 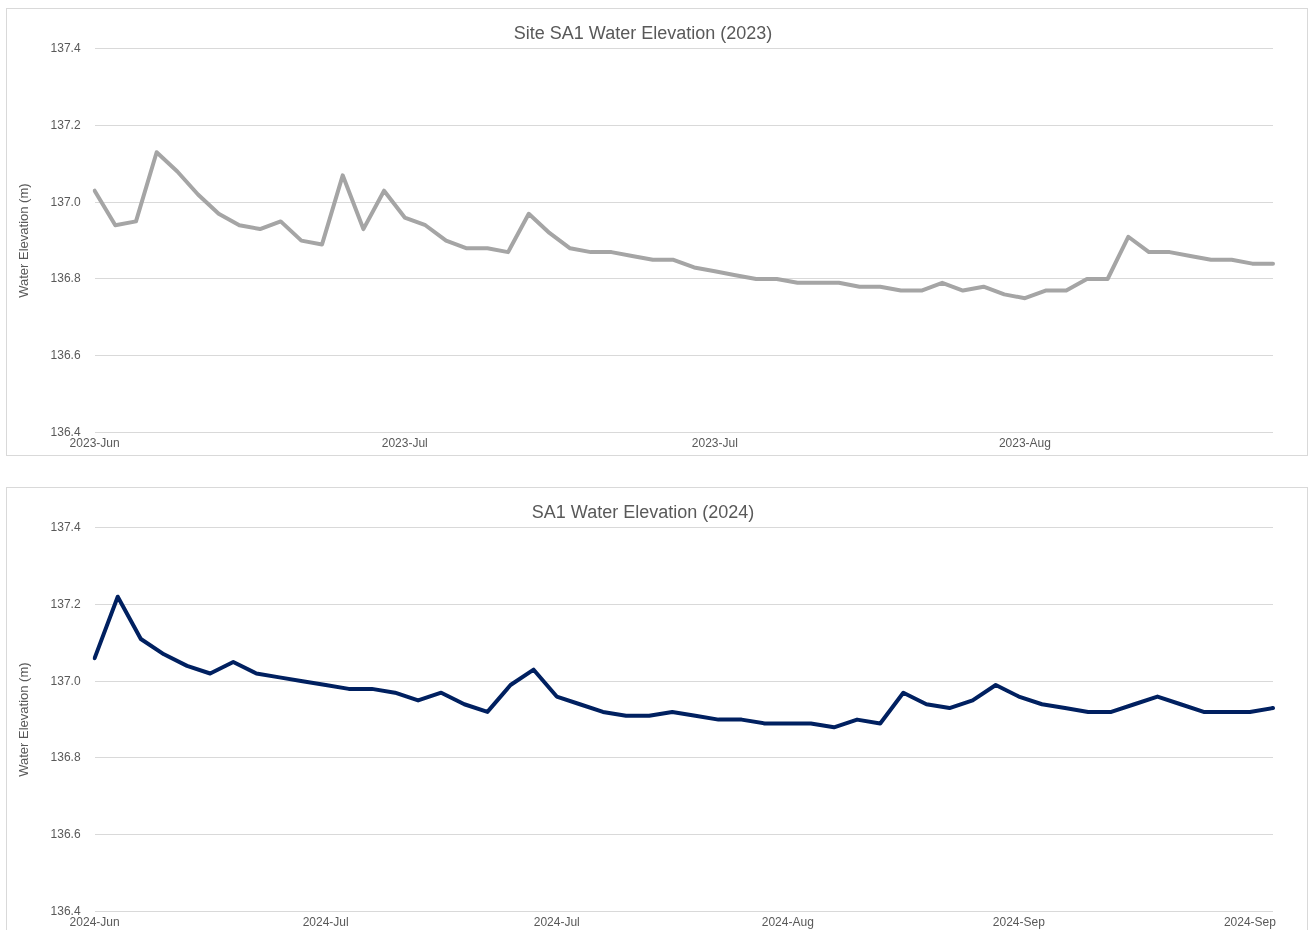 I want to click on x-tick-label: 2024-Aug, so click(x=787, y=922).